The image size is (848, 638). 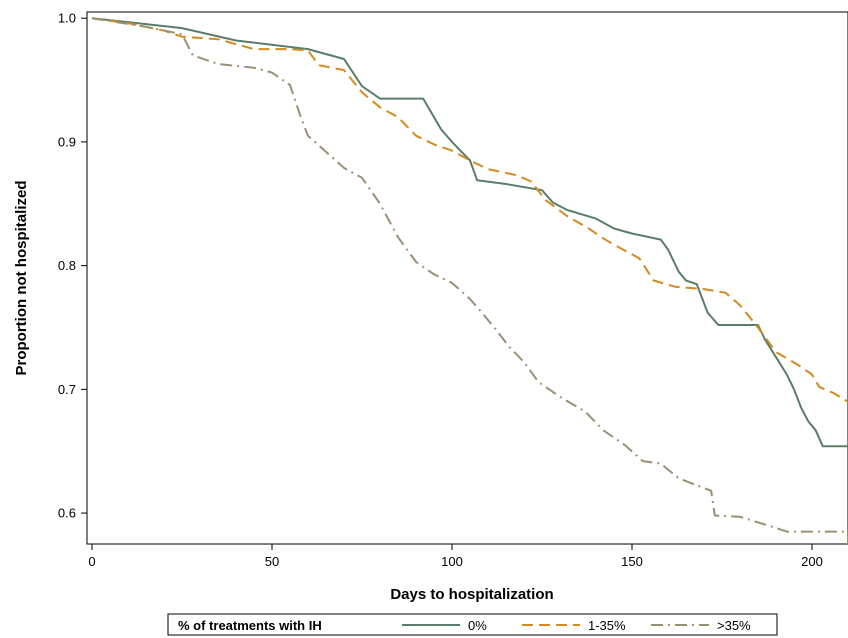 I want to click on x-tick-label: 100, so click(x=452, y=561).